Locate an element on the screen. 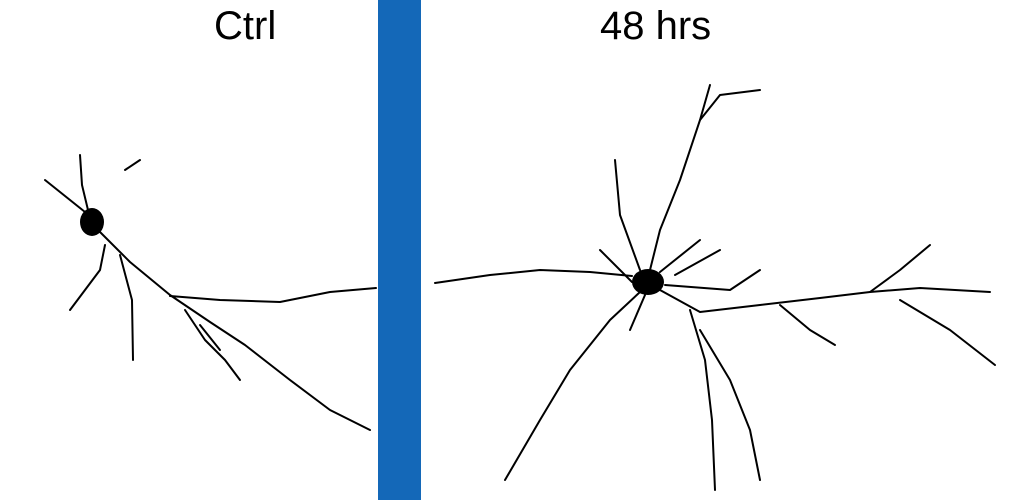 Image resolution: width=1024 pixels, height=500 pixels. panel-label-48hrs: 48 hrs is located at coordinates (656, 26).